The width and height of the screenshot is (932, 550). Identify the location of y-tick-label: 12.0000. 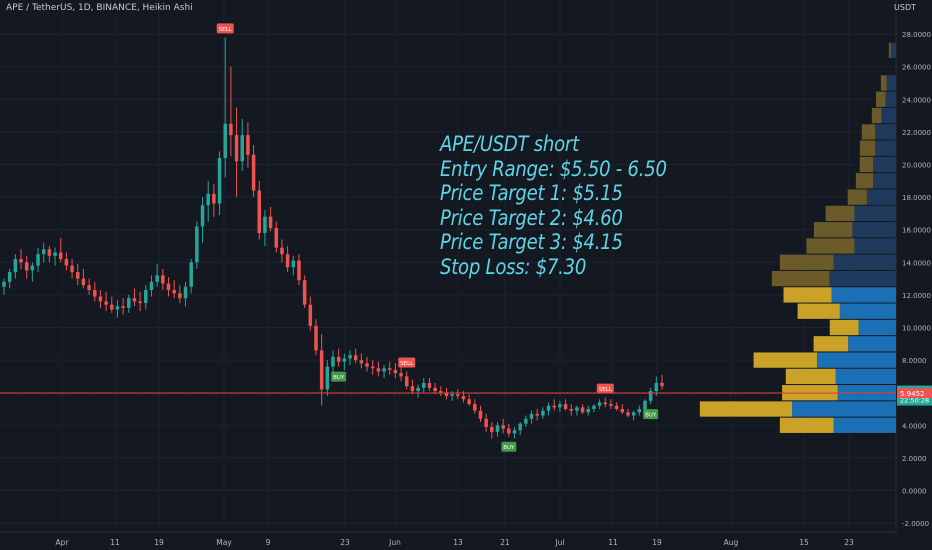
(916, 296).